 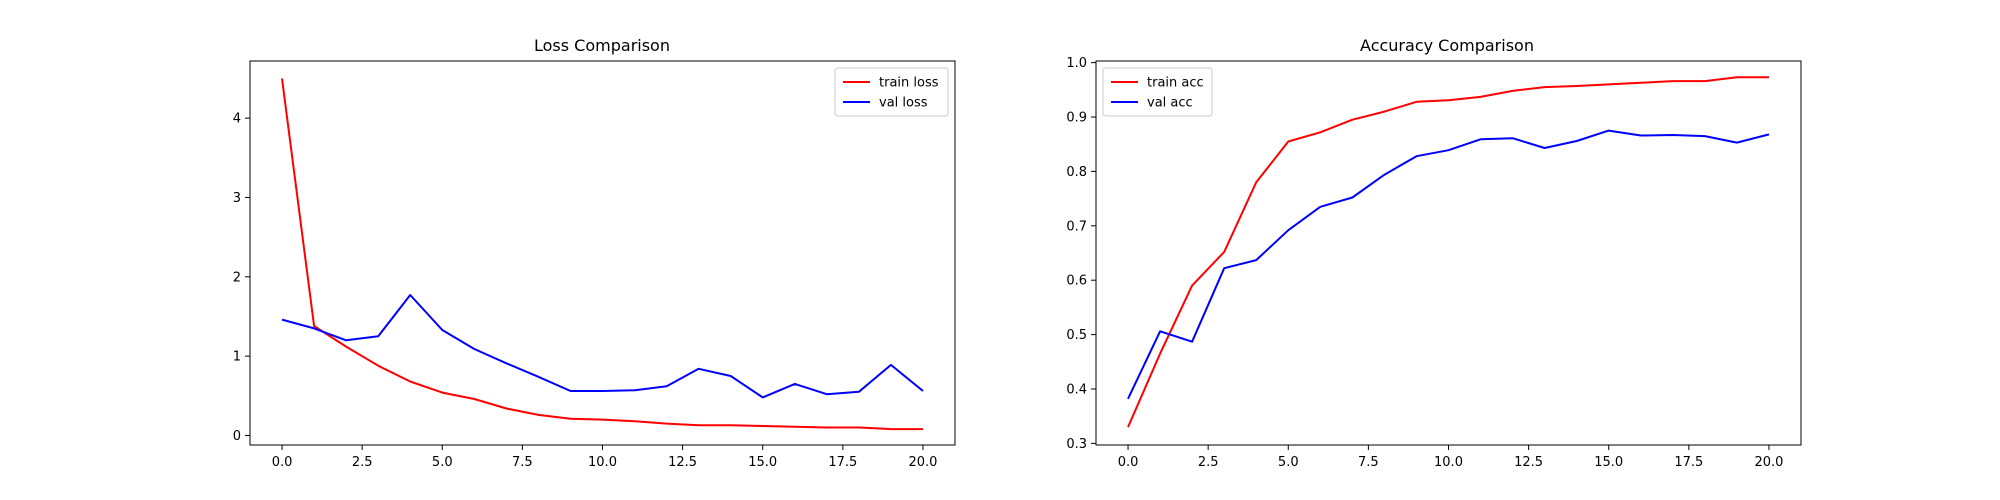 What do you see at coordinates (237, 277) in the screenshot?
I see `y-tick-label: 2` at bounding box center [237, 277].